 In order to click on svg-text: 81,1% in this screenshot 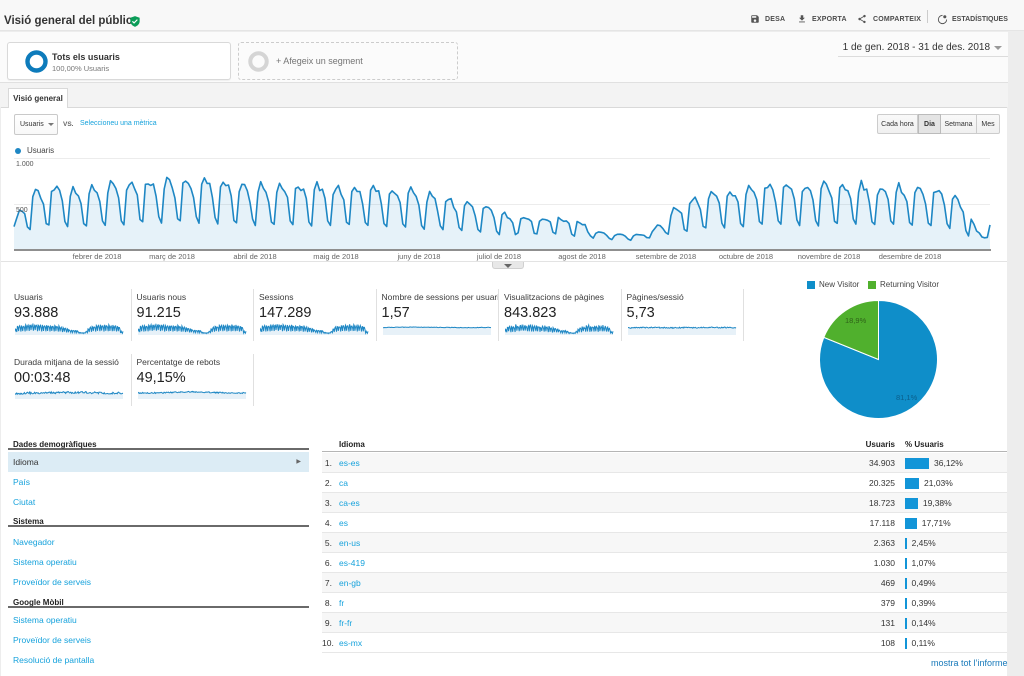, I will do `click(907, 397)`.